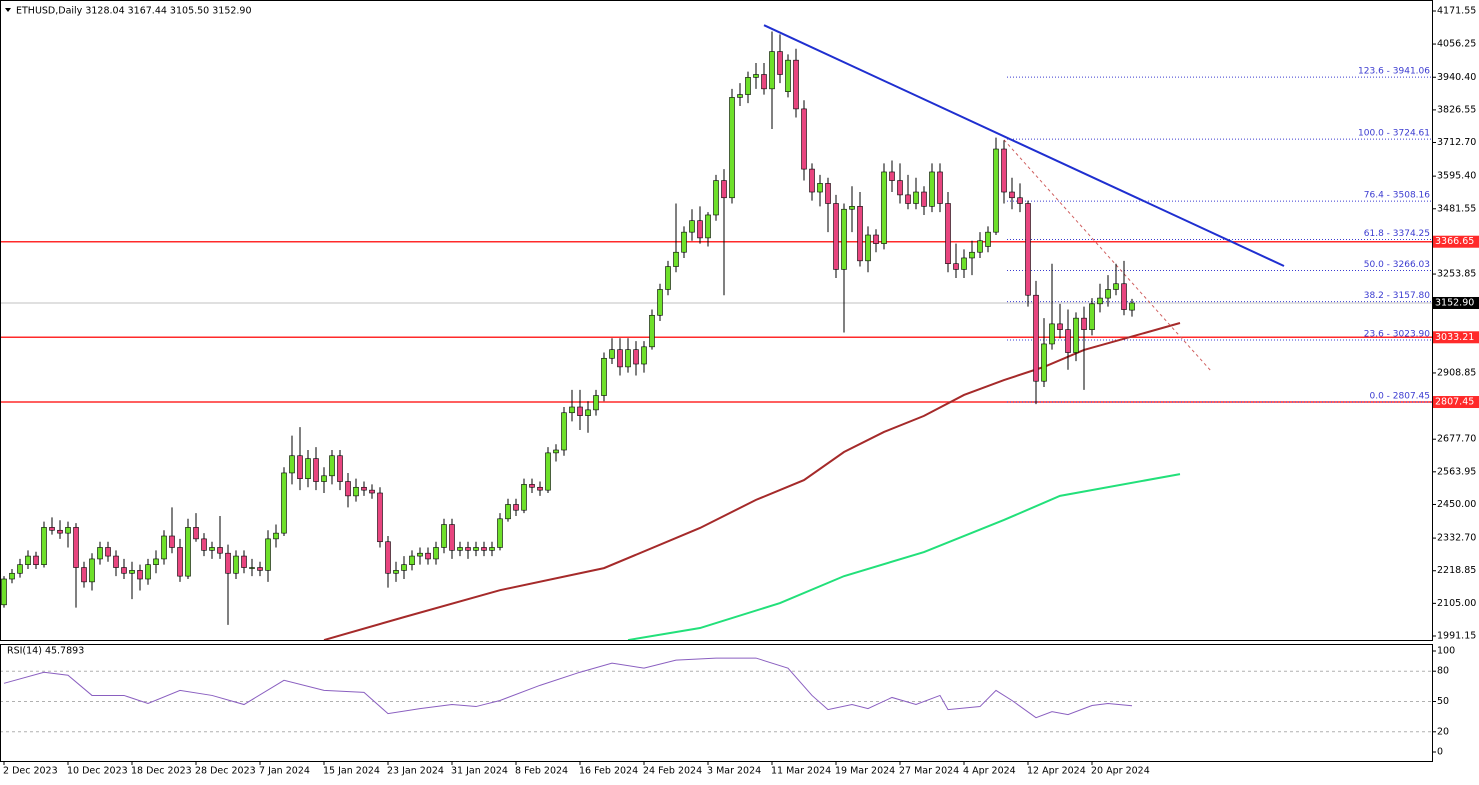  Describe the element at coordinates (1456, 570) in the screenshot. I see `y-tick-label: 2218.85` at that location.